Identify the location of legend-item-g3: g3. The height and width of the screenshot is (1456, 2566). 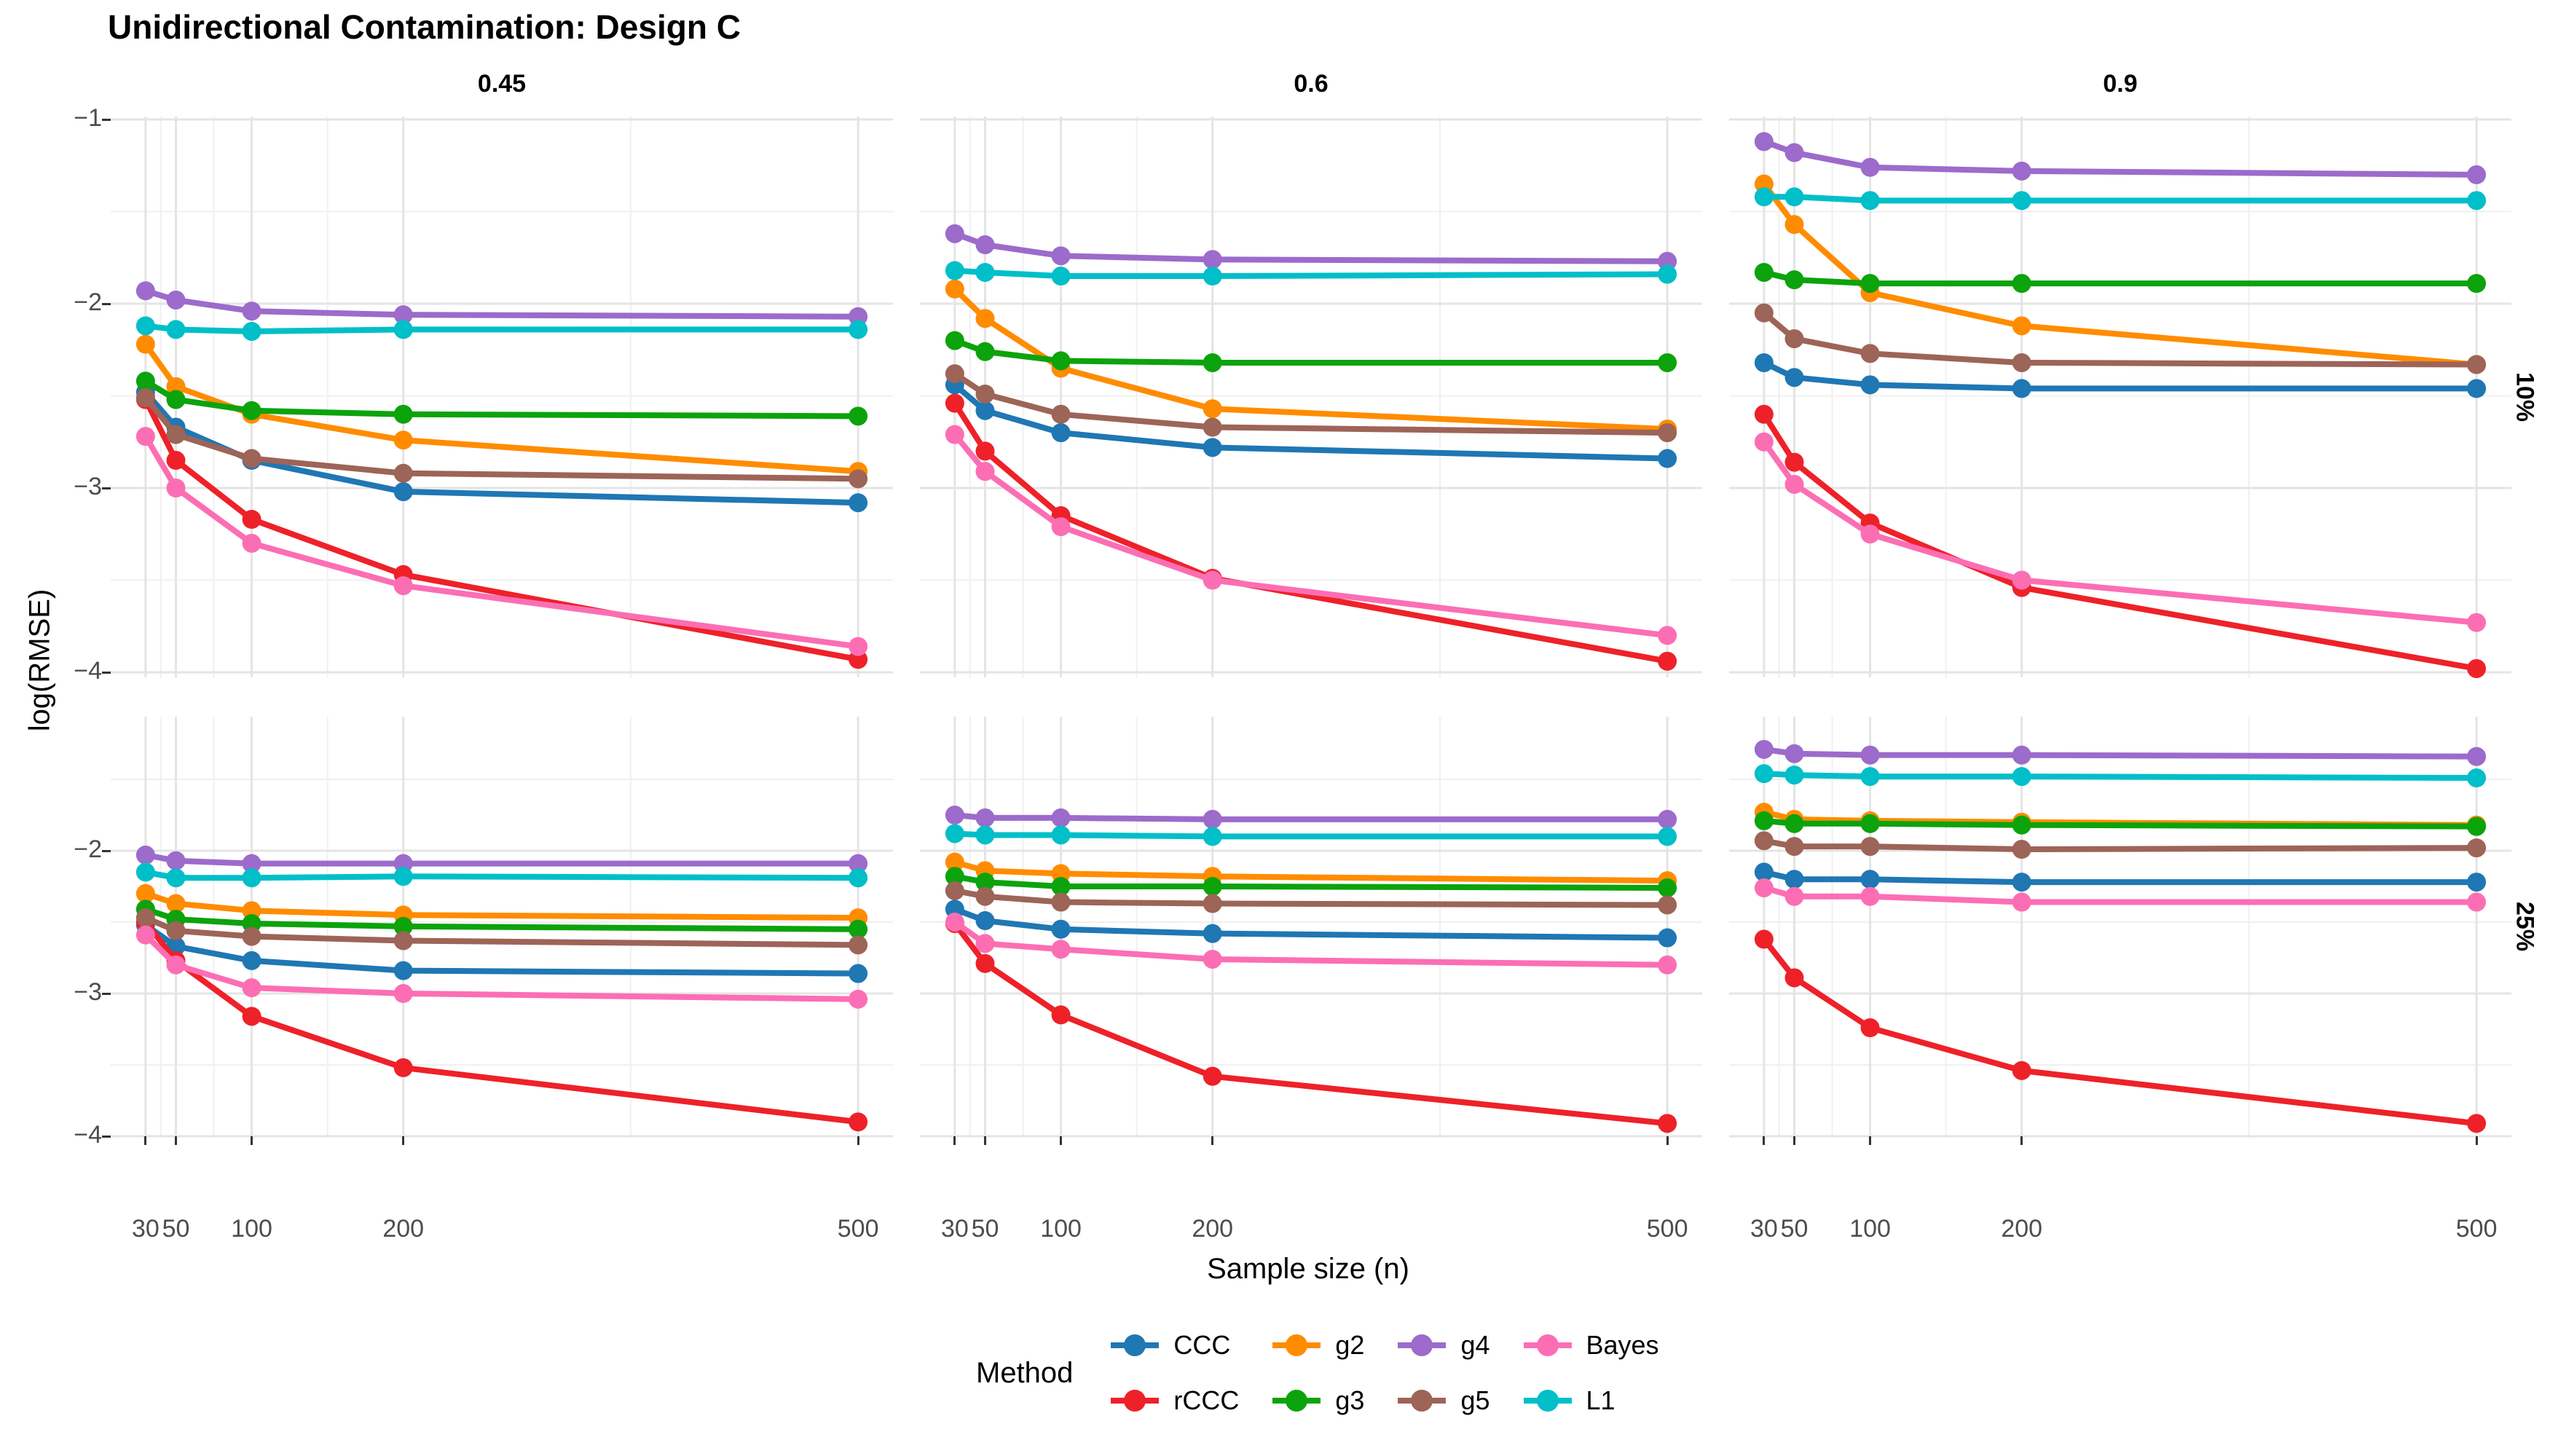
(1318, 1400).